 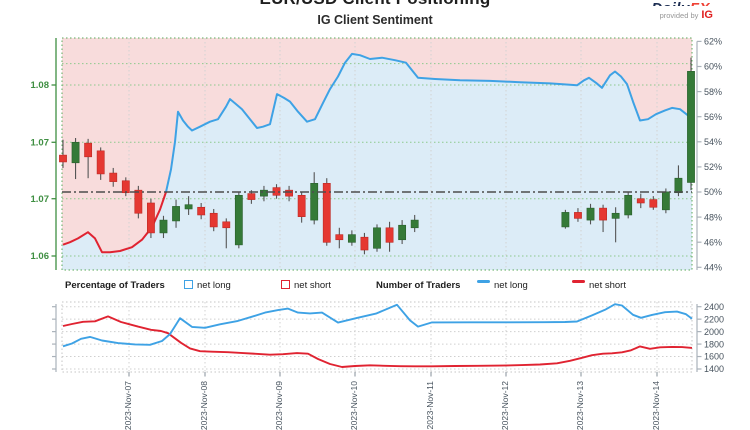 What do you see at coordinates (713, 192) in the screenshot?
I see `percent-tick-label: 50%` at bounding box center [713, 192].